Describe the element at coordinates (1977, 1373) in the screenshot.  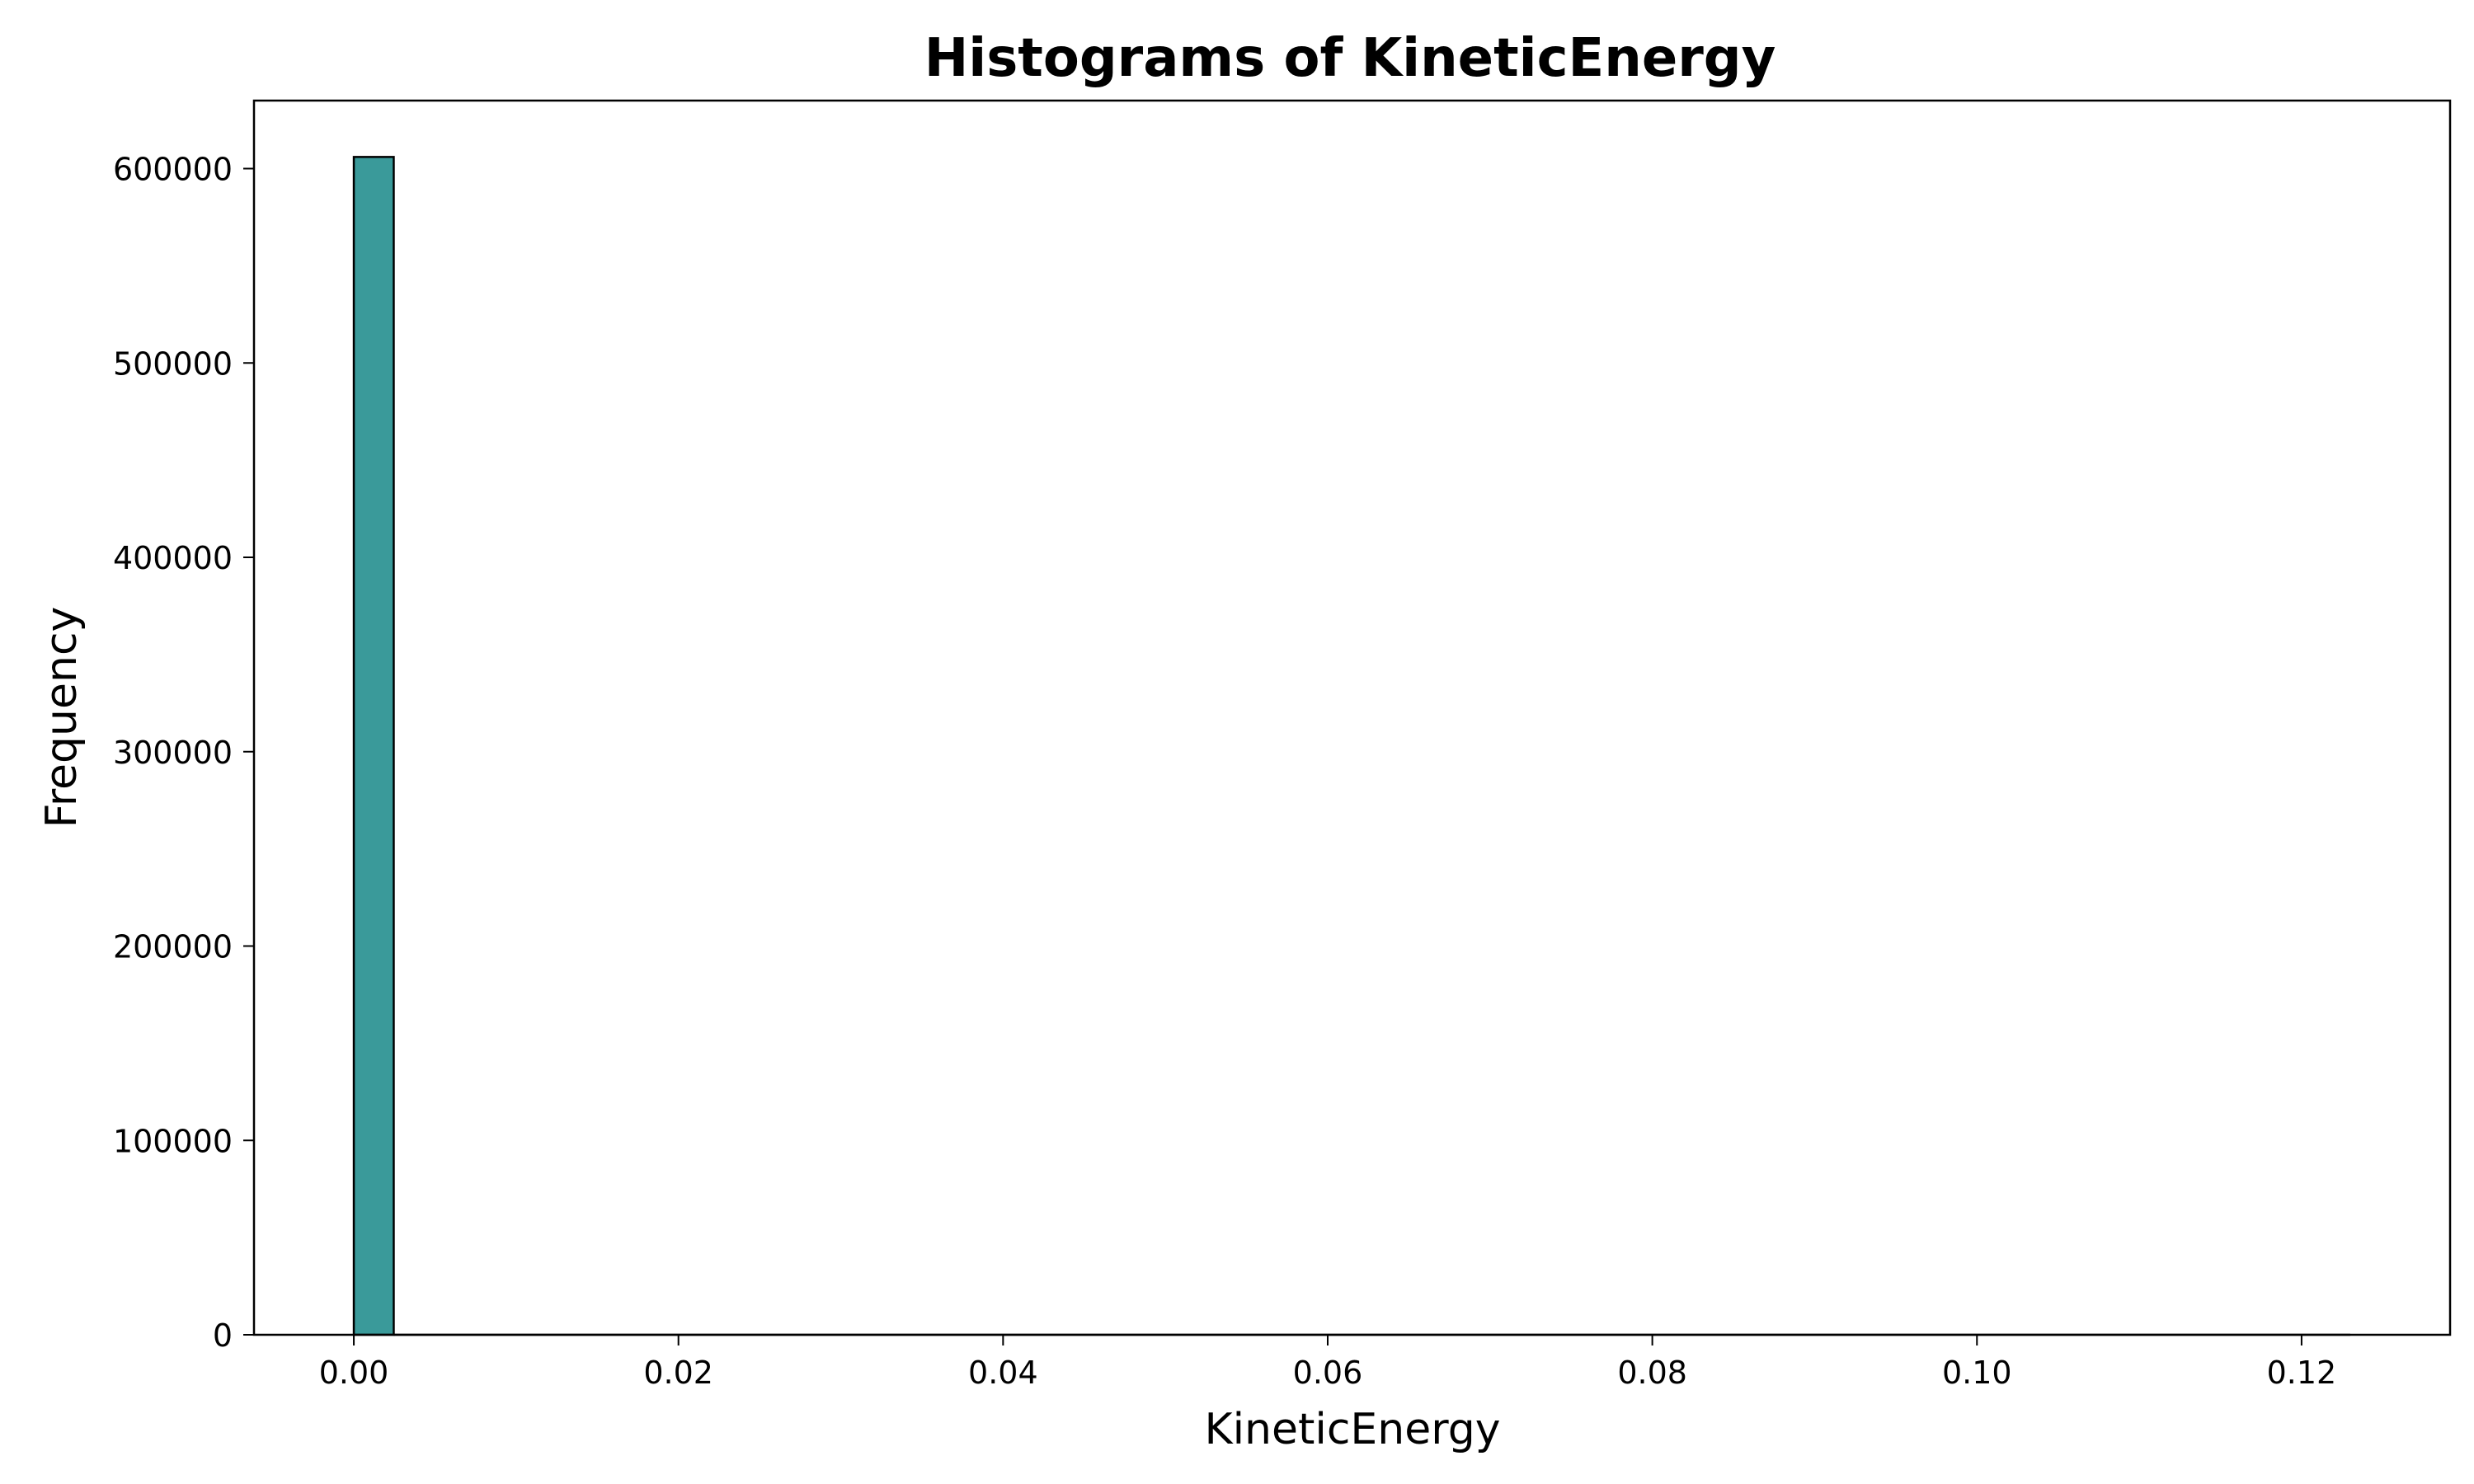
I see `x-tick-label: 0.10` at that location.